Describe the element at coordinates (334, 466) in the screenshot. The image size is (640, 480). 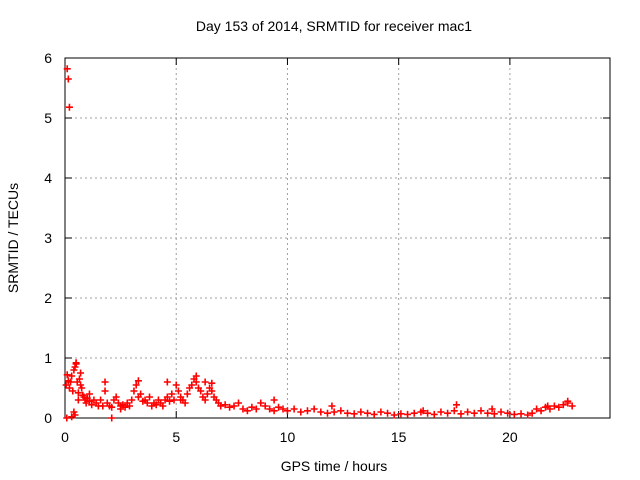
I see `x-axis-label: GPS time / hours` at that location.